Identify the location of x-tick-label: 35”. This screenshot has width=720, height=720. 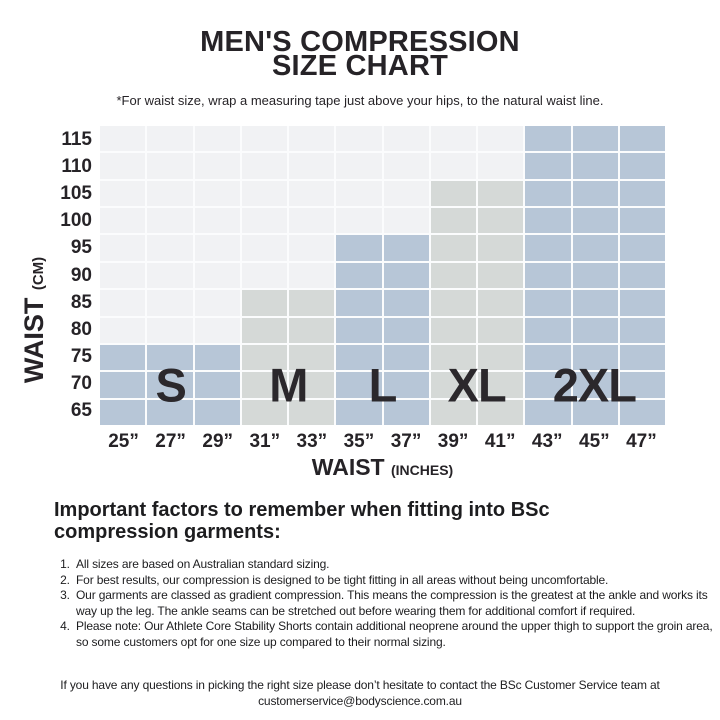
(359, 441).